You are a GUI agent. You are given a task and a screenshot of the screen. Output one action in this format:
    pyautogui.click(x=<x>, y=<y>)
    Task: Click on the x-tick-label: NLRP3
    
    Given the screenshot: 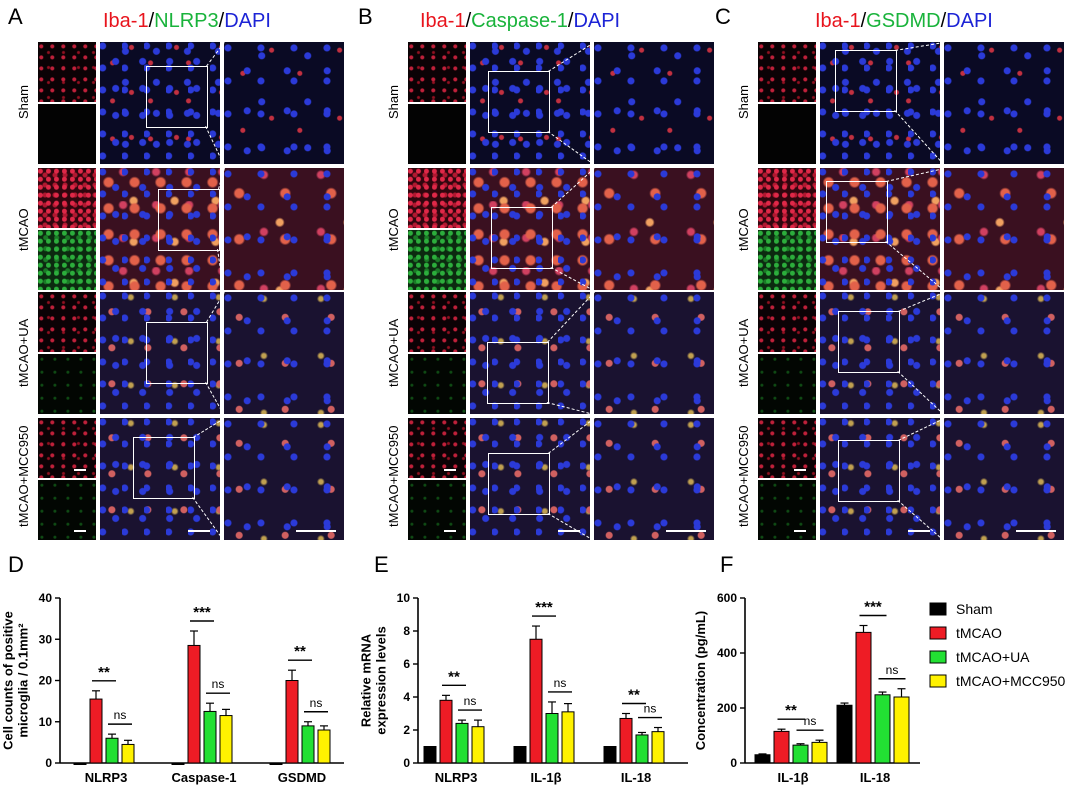 What is the action you would take?
    pyautogui.click(x=106, y=777)
    